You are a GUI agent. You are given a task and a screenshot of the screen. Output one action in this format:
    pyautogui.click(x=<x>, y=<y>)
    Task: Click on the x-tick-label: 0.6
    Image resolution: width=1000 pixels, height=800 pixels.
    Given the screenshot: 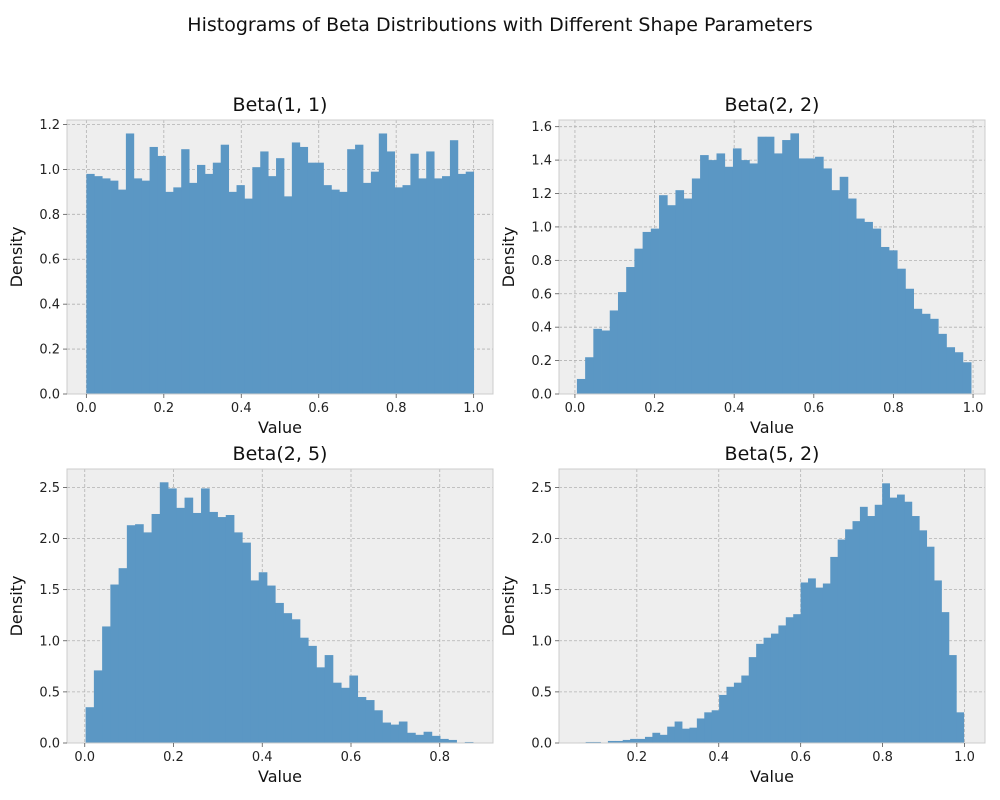 What is the action you would take?
    pyautogui.click(x=800, y=757)
    